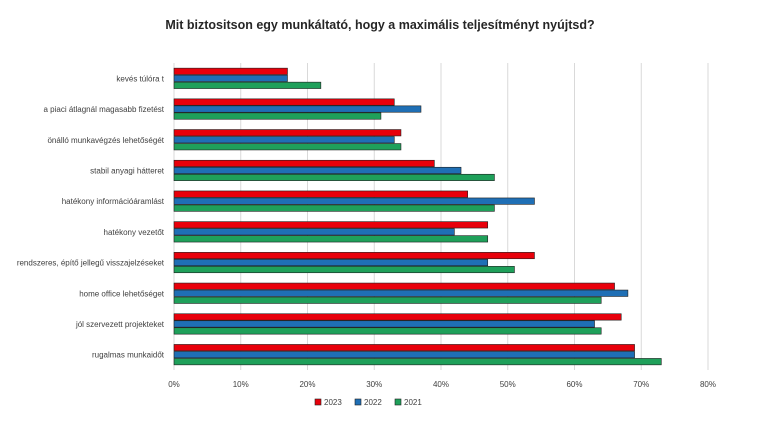 This screenshot has width=760, height=427. Describe the element at coordinates (113, 201) in the screenshot. I see `category-label: hatékony információáramlást` at that location.